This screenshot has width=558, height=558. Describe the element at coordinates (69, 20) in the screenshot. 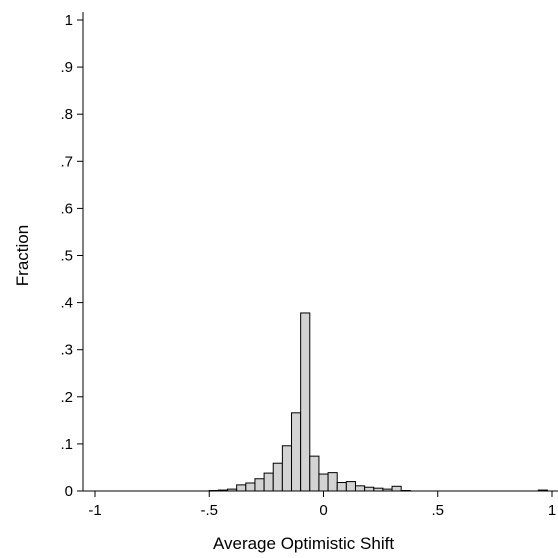

I see `y-tick-label: 1` at that location.